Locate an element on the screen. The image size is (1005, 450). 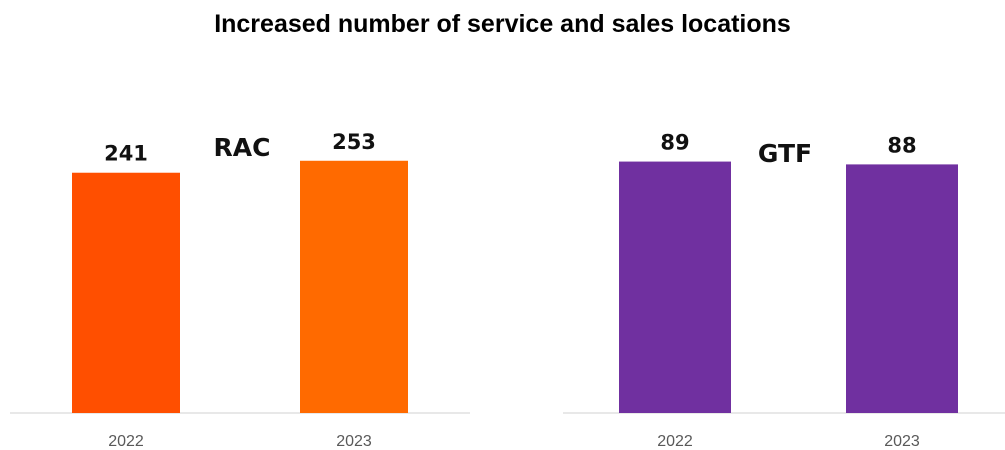
chart-title: GTF is located at coordinates (785, 153).